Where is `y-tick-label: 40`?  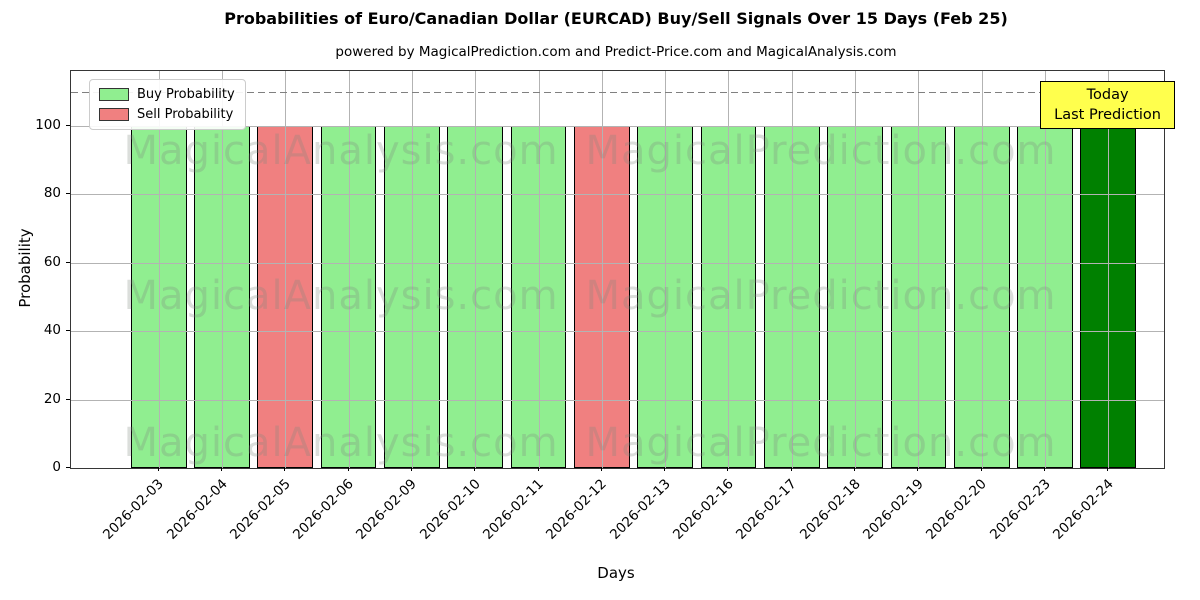
y-tick-label: 40 is located at coordinates (52, 330).